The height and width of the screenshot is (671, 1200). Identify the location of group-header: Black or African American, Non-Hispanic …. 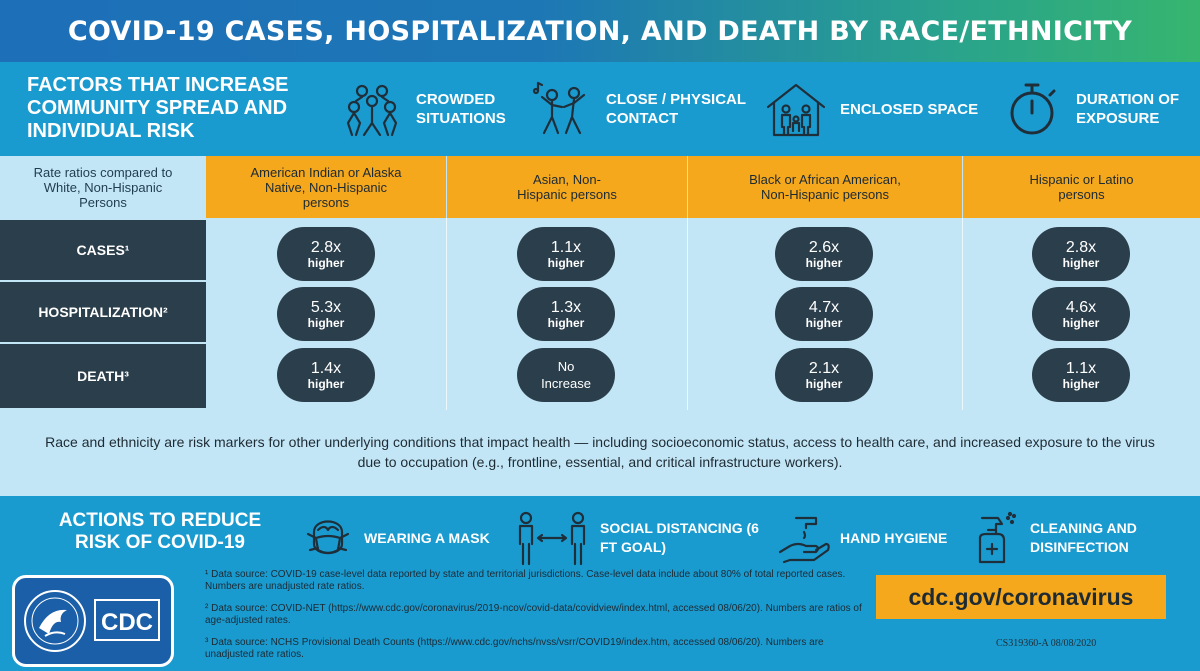
(825, 187).